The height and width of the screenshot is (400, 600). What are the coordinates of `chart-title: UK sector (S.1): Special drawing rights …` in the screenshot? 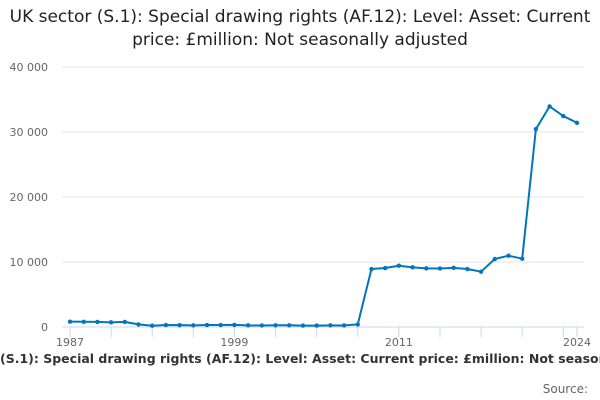 It's located at (300, 28).